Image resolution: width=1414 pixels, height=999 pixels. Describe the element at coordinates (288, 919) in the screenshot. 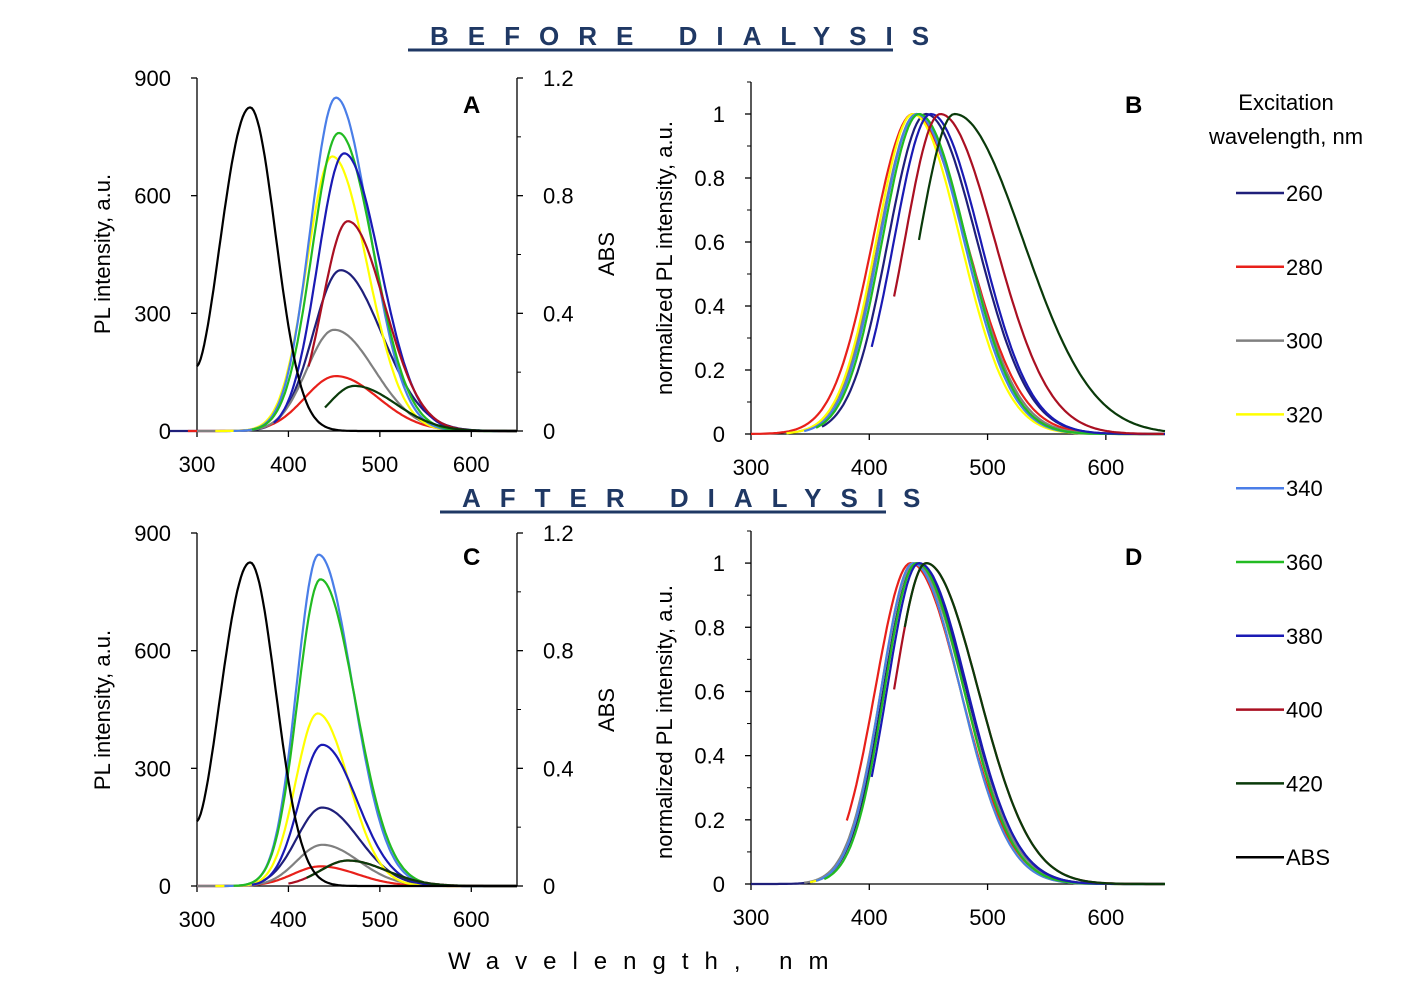

I see `panel-c-x-tick-label: 400` at that location.